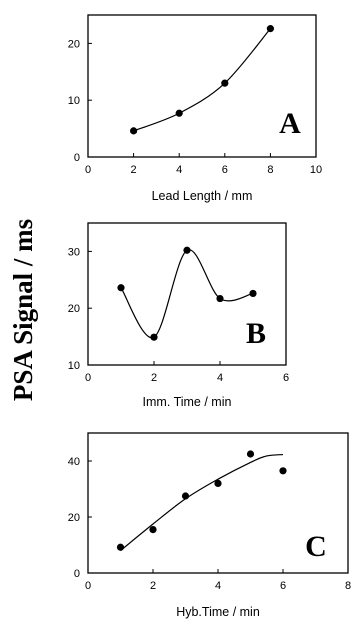  What do you see at coordinates (88, 170) in the screenshot?
I see `panel-a-x-tick-label: 0` at bounding box center [88, 170].